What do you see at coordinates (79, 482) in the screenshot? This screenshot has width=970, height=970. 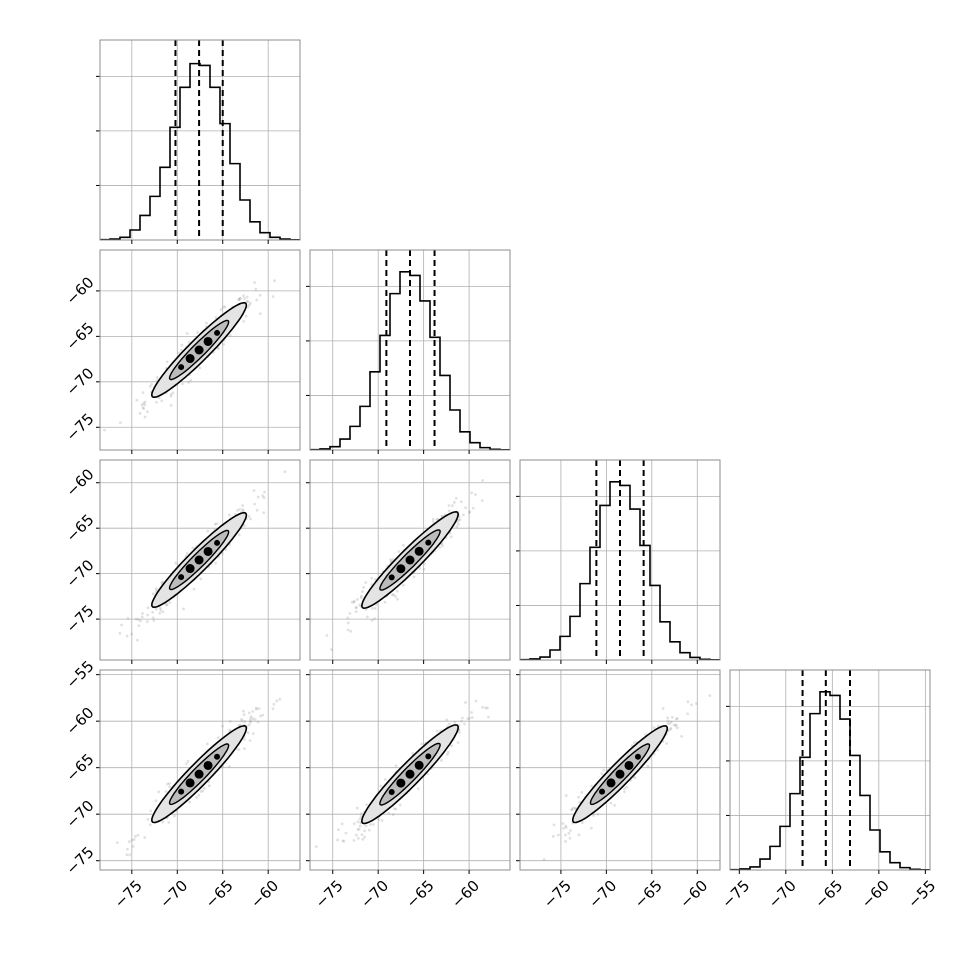 I see `y-tick-label: −60` at bounding box center [79, 482].